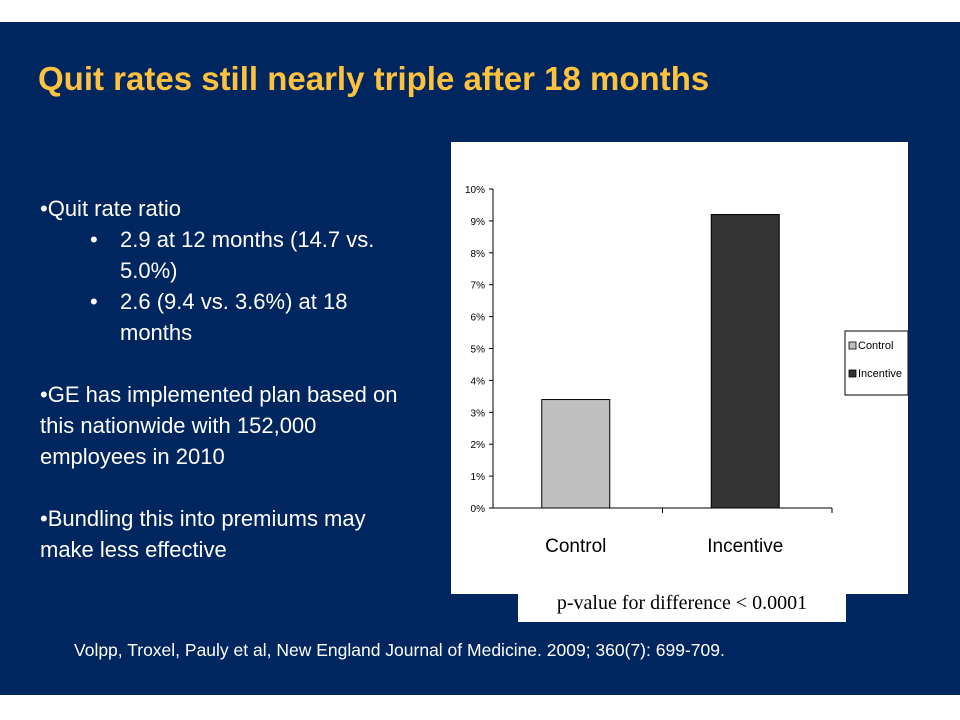 This screenshot has height=720, width=960. Describe the element at coordinates (875, 346) in the screenshot. I see `legend-label: Control` at that location.